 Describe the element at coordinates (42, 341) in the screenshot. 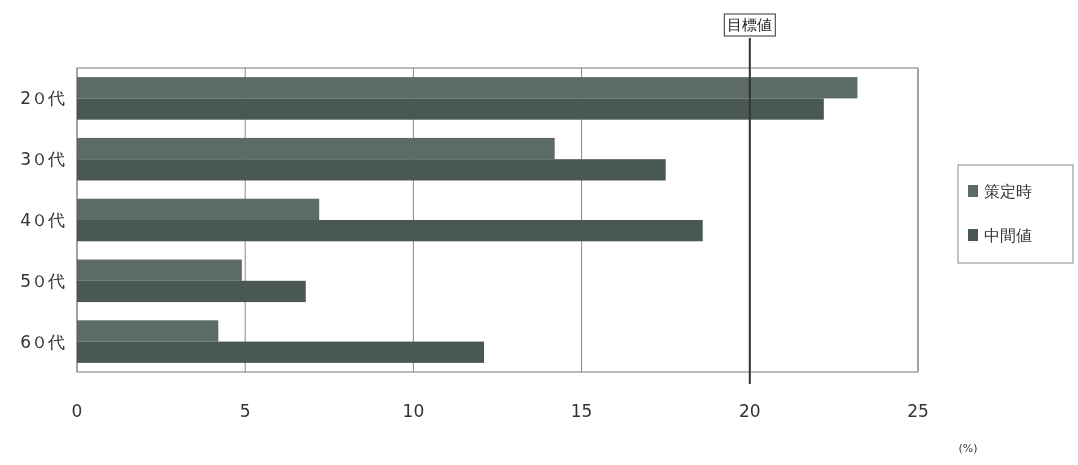

I see `y-tick-label: 6０代` at that location.